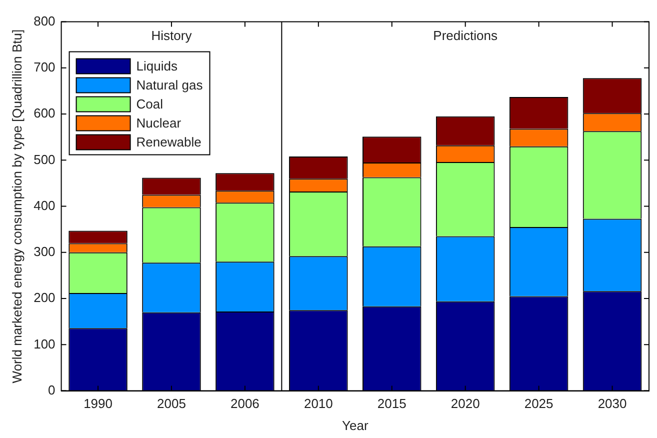 This screenshot has width=657, height=438. I want to click on x-tick-label: 2025, so click(539, 404).